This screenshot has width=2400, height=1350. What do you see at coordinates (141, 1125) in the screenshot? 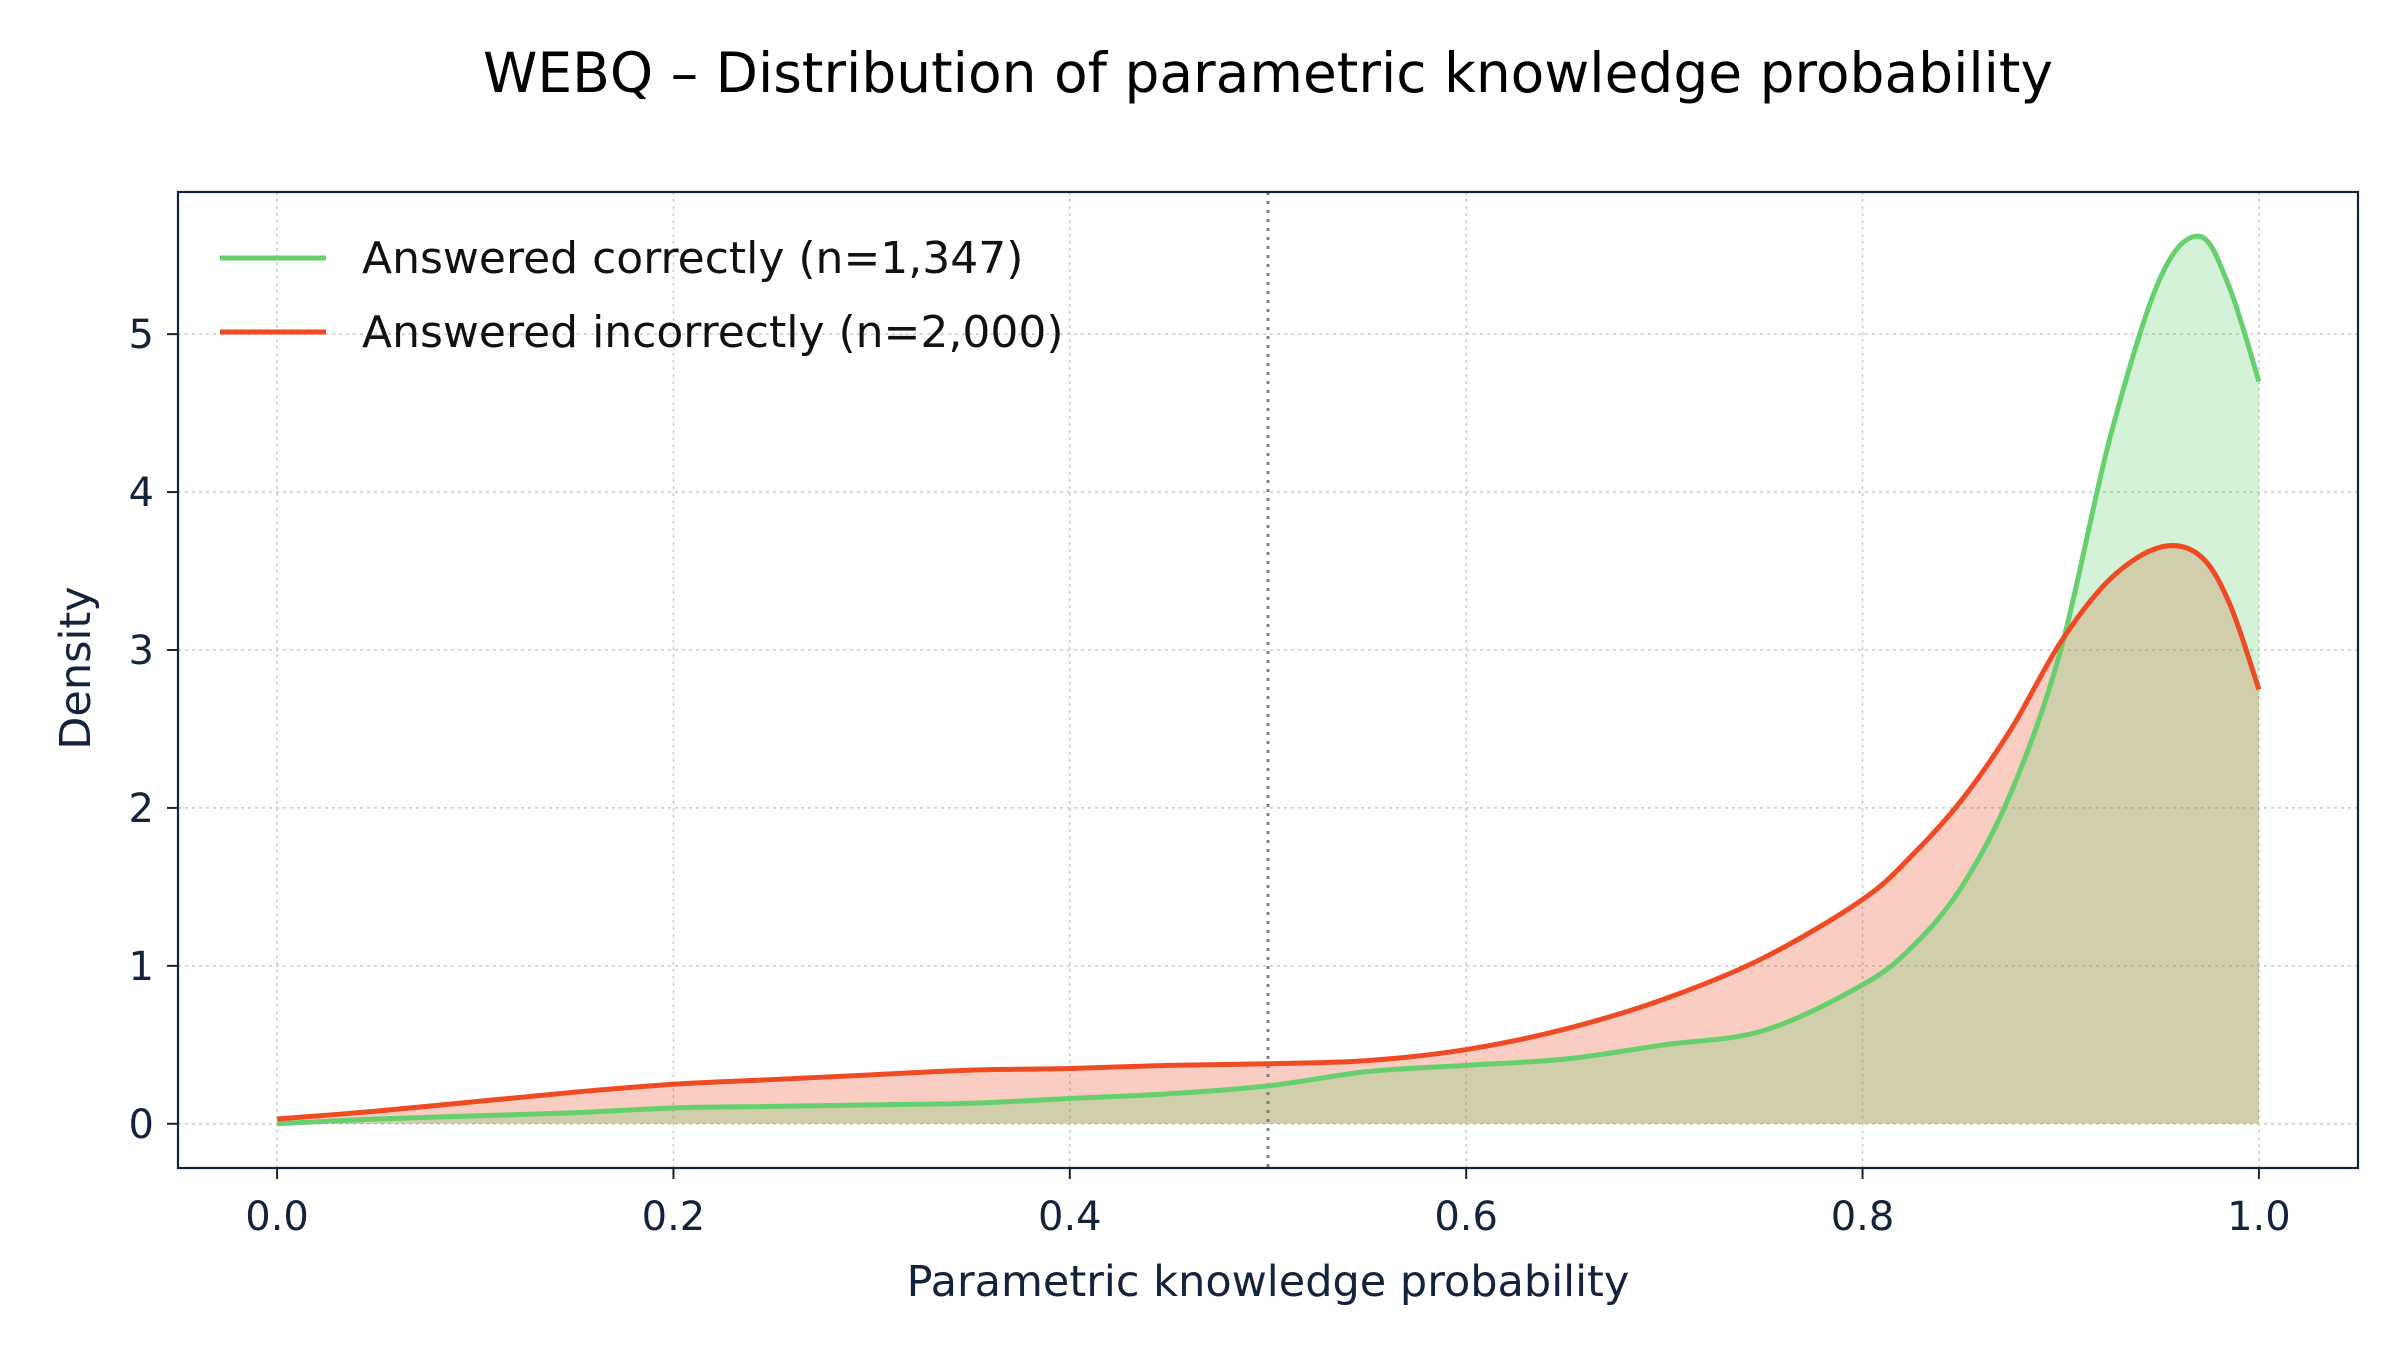
I see `y-tick-label: 0` at bounding box center [141, 1125].